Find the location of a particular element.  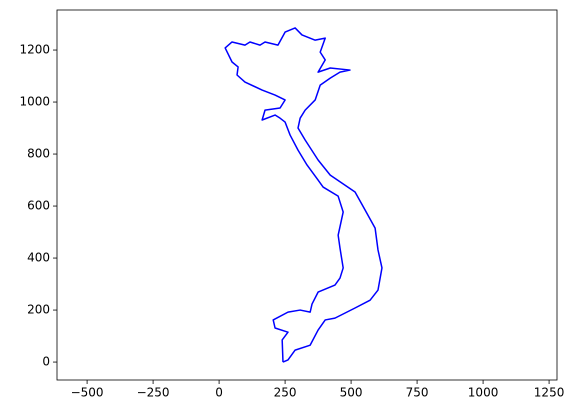

x-tick-label: 750 is located at coordinates (417, 393).